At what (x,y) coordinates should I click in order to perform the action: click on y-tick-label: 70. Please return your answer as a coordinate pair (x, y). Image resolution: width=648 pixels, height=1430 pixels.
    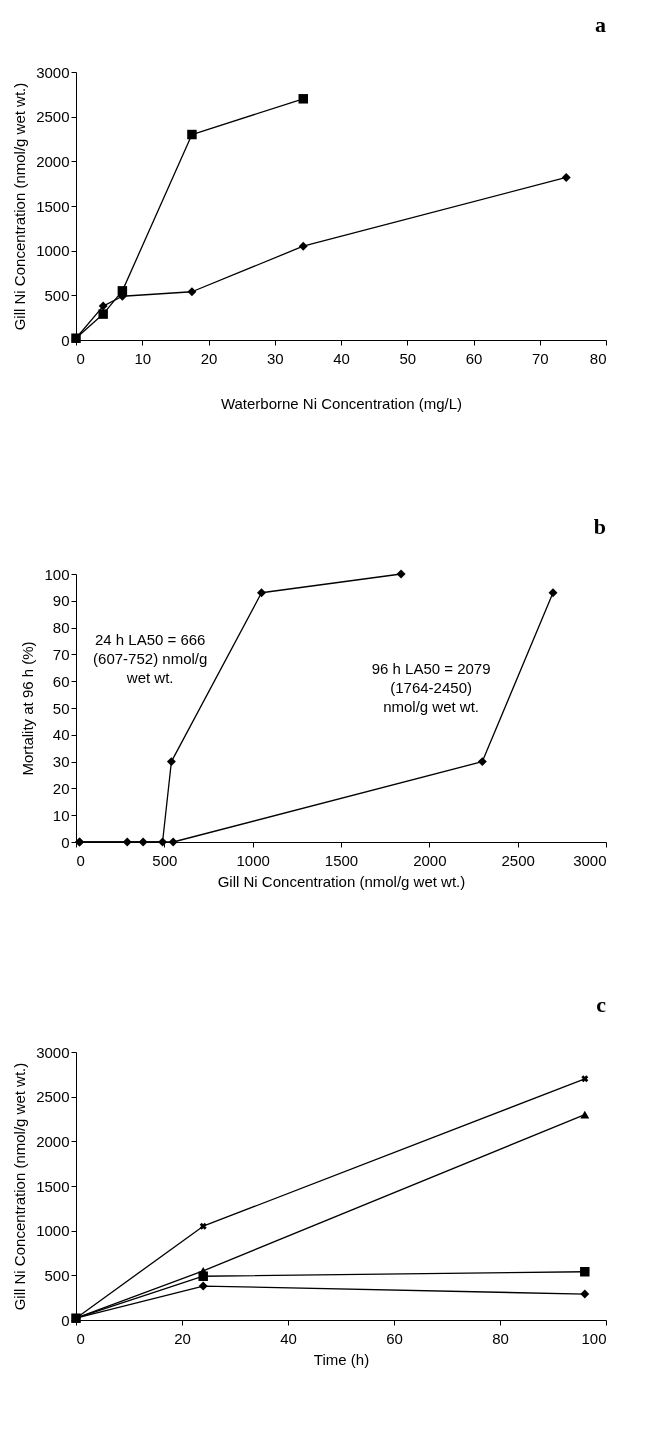
    Looking at the image, I should click on (61, 654).